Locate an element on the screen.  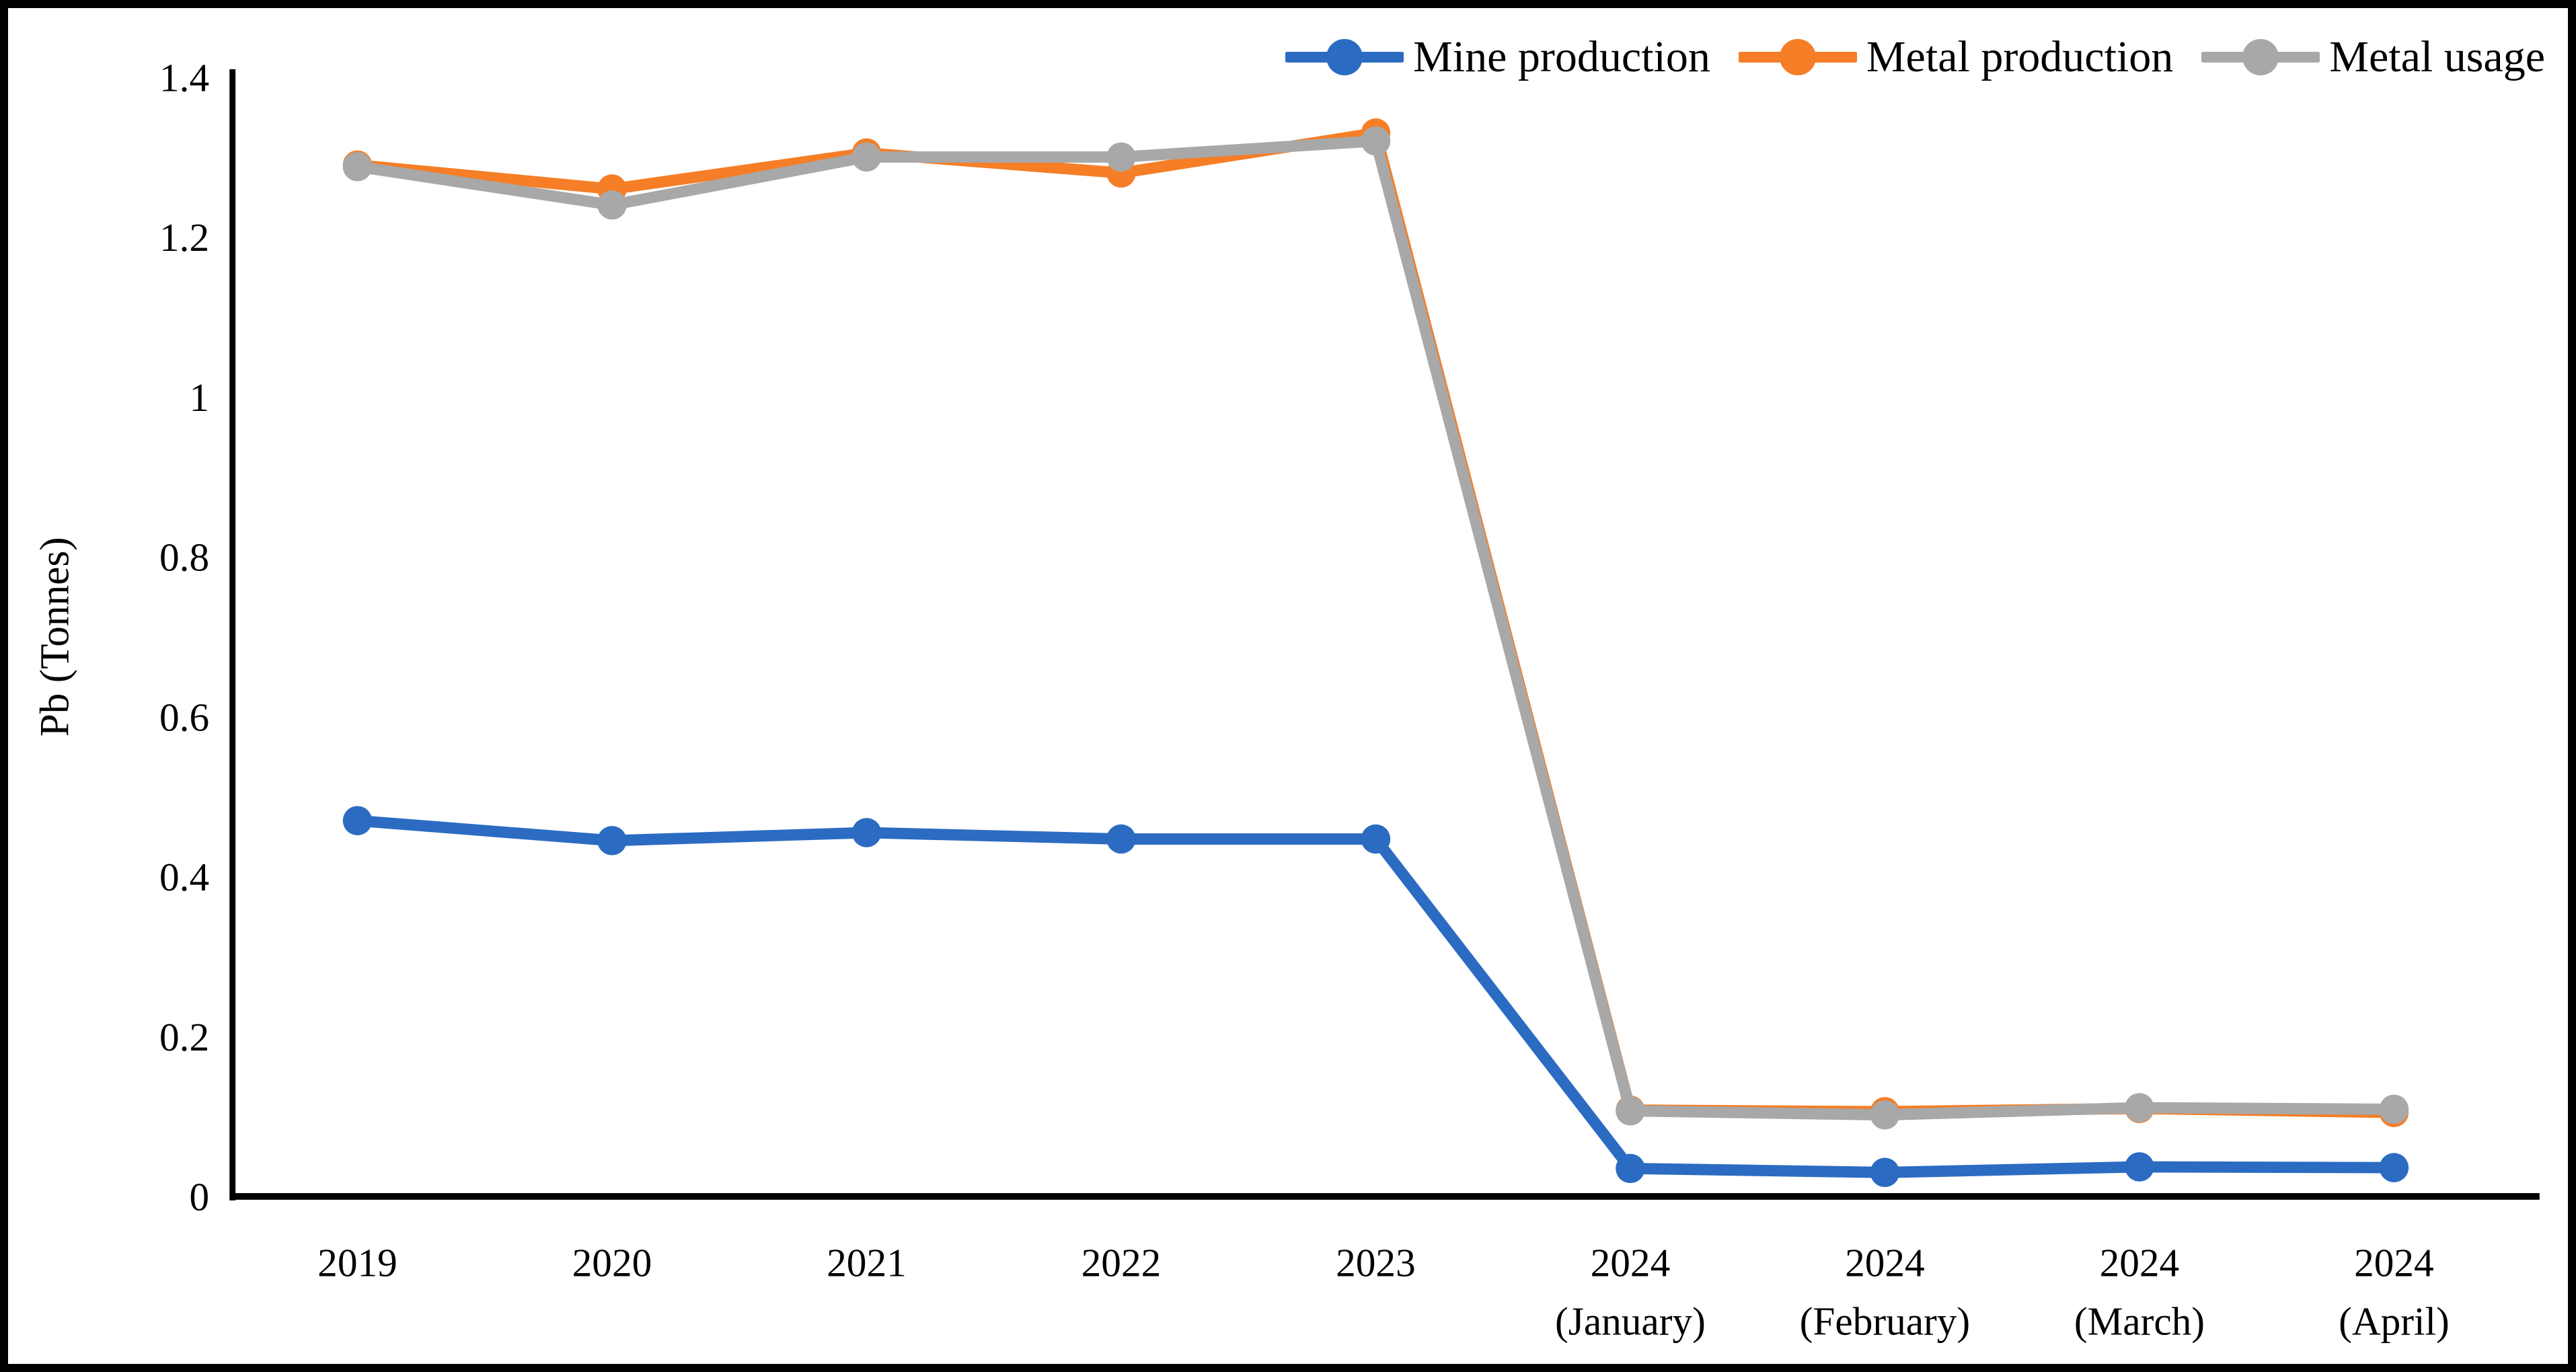
legend-label: Metal production is located at coordinates (2020, 57).